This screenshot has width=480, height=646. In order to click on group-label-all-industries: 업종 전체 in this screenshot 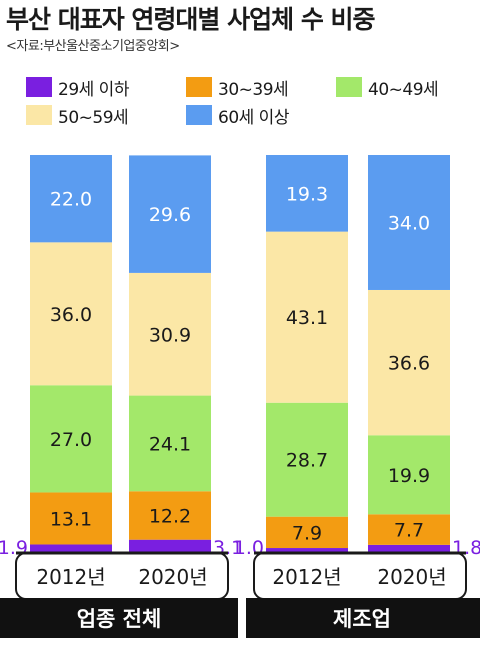, I will do `click(119, 619)`.